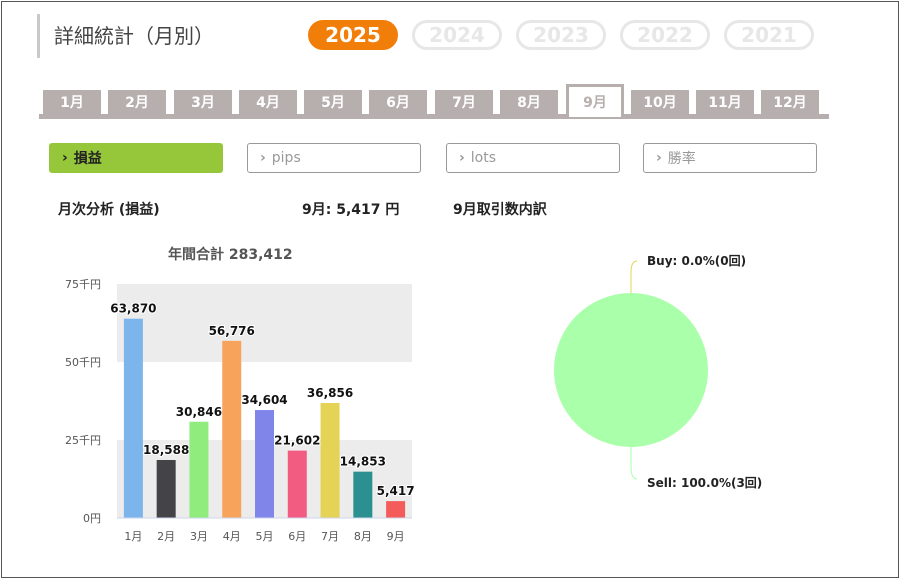 This screenshot has height=579, width=900. I want to click on pie-connector-buy, so click(634, 276).